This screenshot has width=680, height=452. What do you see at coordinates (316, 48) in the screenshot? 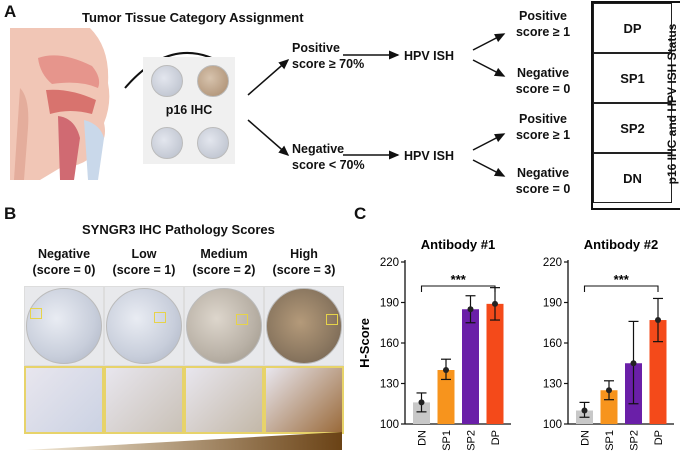
I see `positive-word: Positive` at bounding box center [316, 48].